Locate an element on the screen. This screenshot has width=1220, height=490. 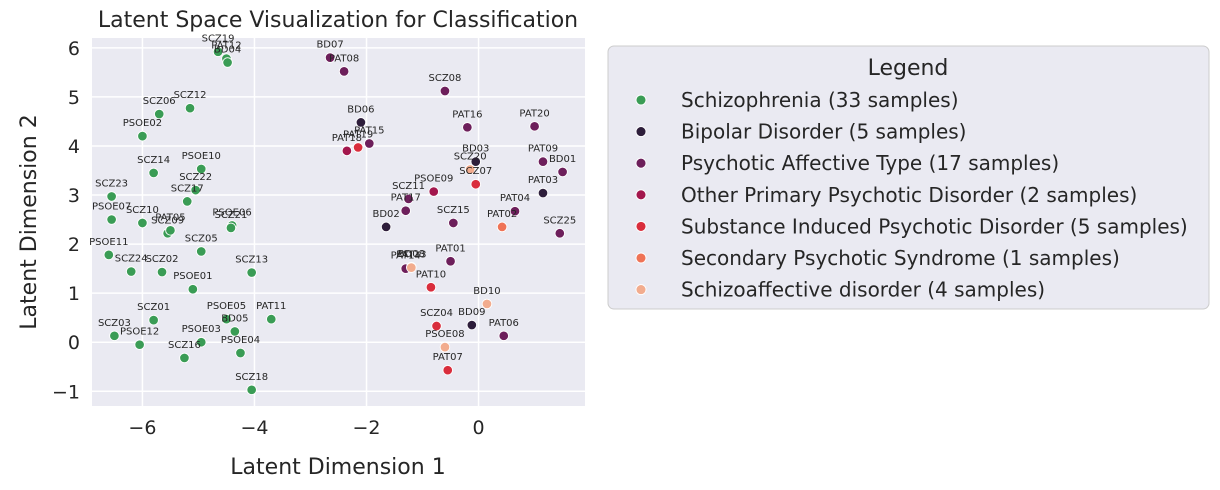
point-label: PAT15 is located at coordinates (369, 130).